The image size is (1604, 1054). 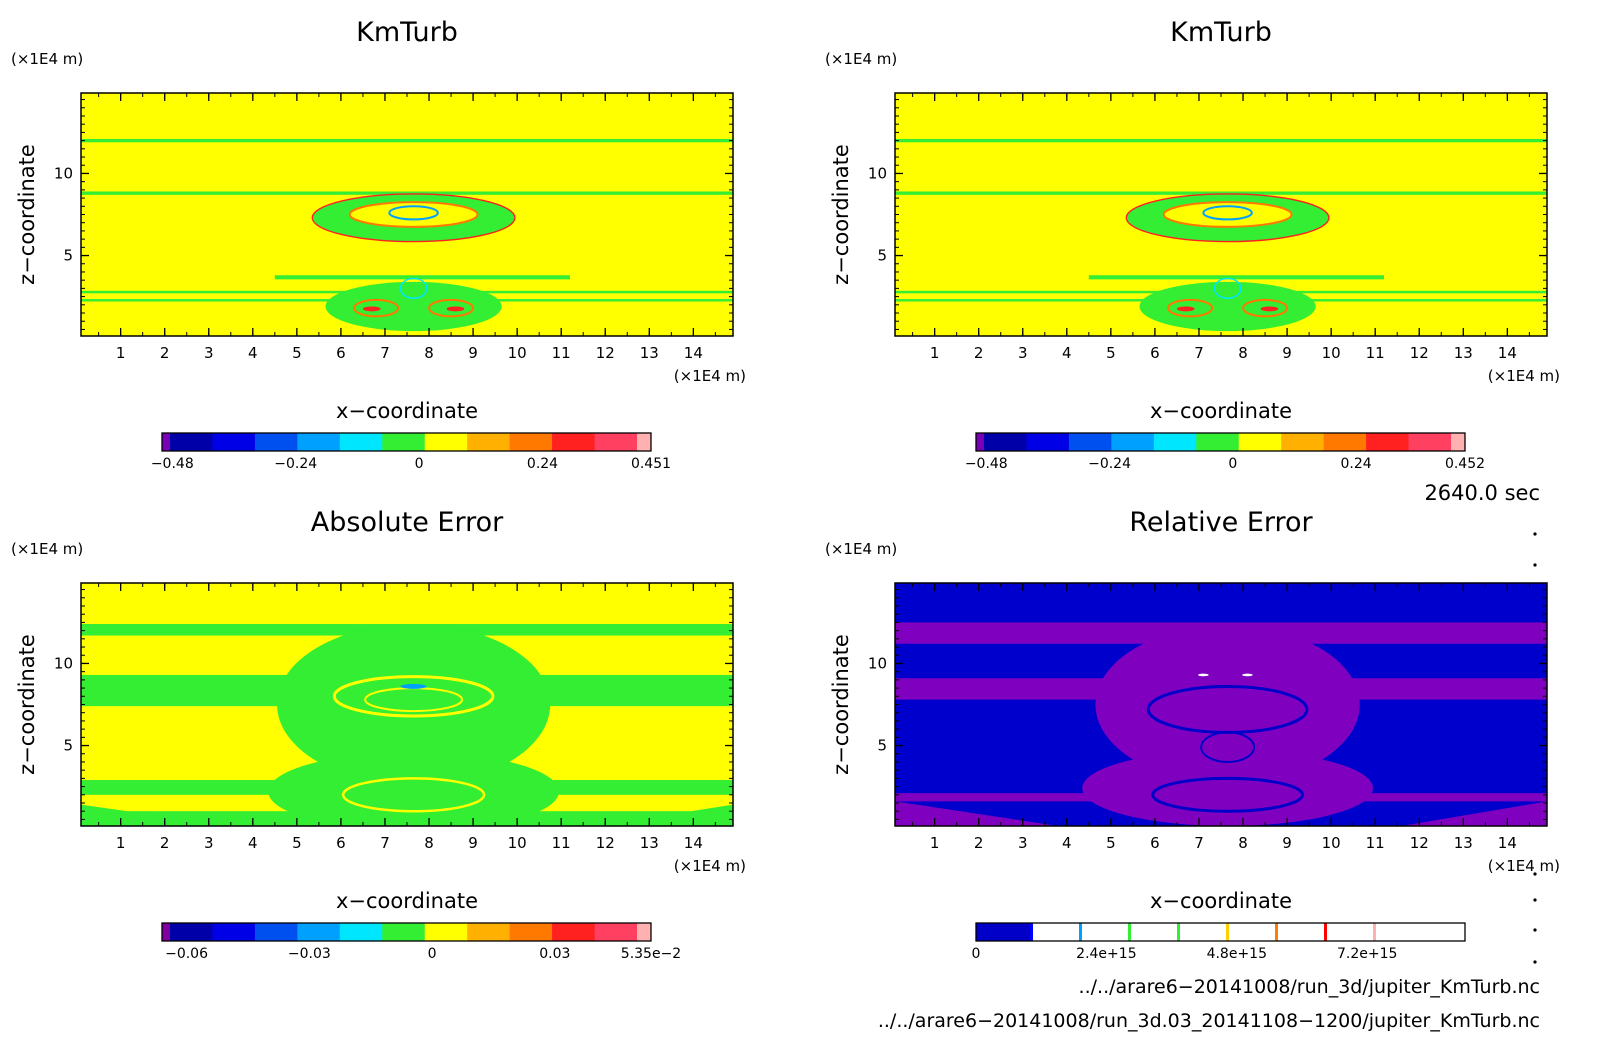 I want to click on colorbar: −0.48 −0.24 0 0.24 0.452, so click(x=1225, y=452).